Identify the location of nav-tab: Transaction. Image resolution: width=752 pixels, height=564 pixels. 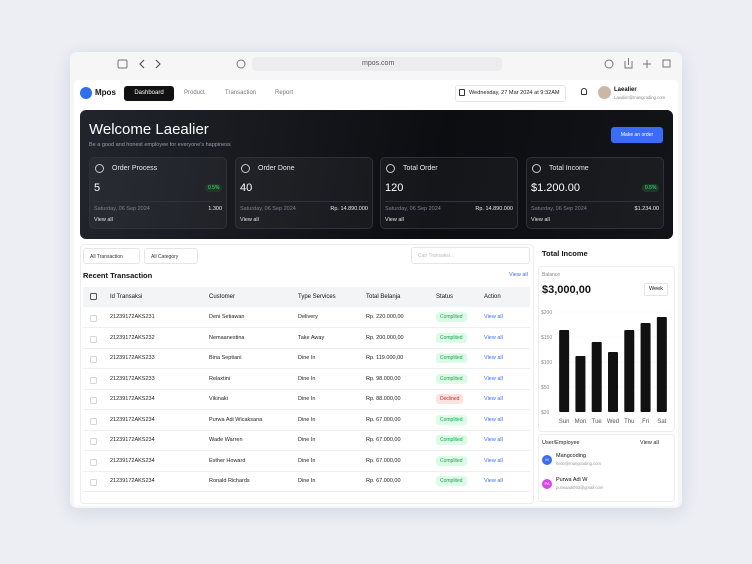
(241, 93).